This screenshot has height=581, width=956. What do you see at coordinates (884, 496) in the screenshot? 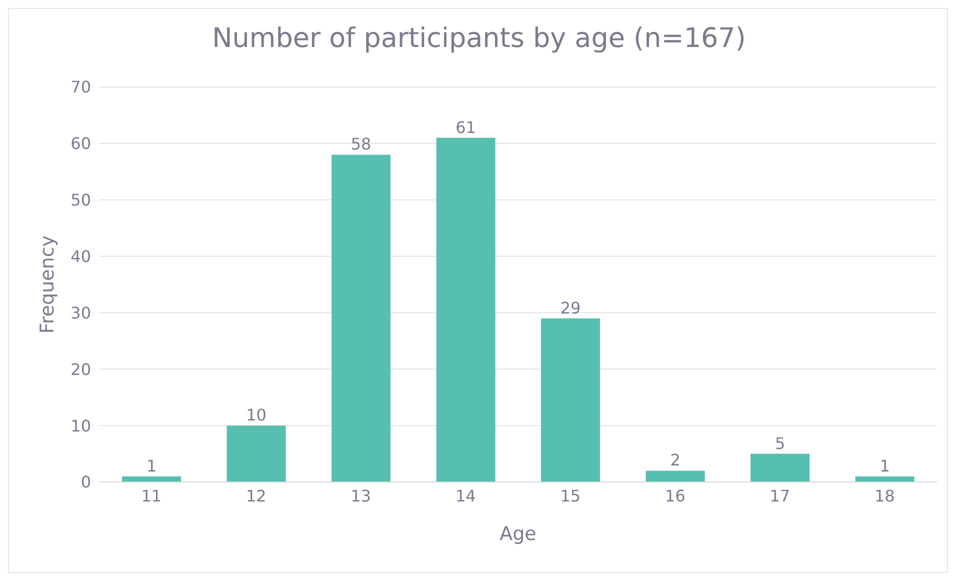
I see `x-tick-label: 18` at bounding box center [884, 496].